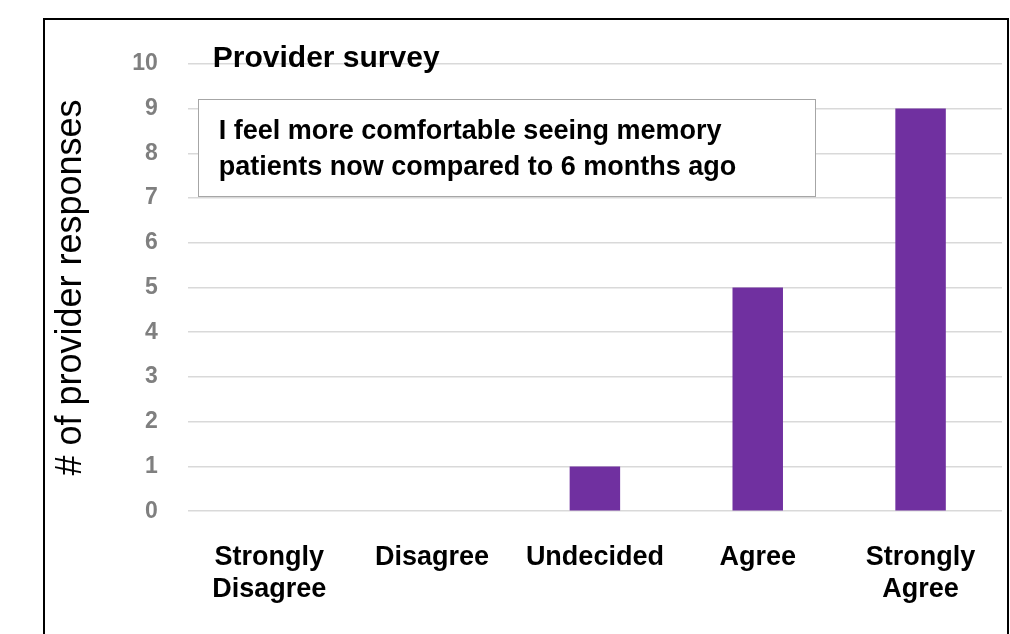  I want to click on x-tick-label: Strongly Agree, so click(920, 572).